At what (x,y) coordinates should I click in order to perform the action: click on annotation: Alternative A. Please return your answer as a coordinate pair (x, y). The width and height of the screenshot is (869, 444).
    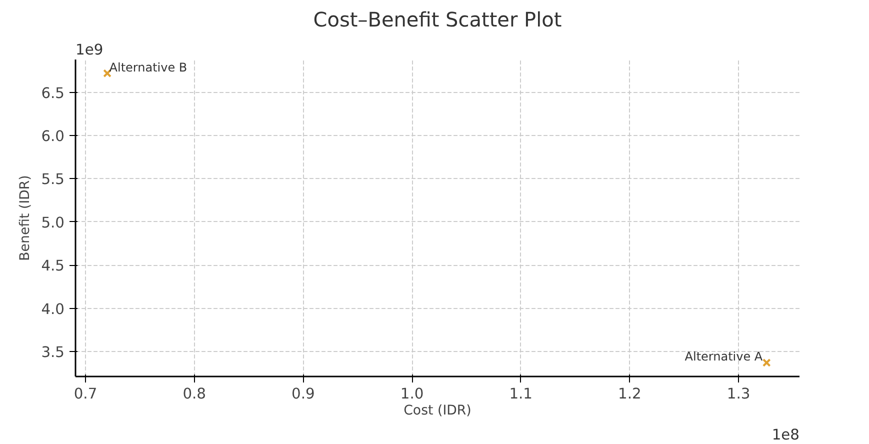
    Looking at the image, I should click on (724, 357).